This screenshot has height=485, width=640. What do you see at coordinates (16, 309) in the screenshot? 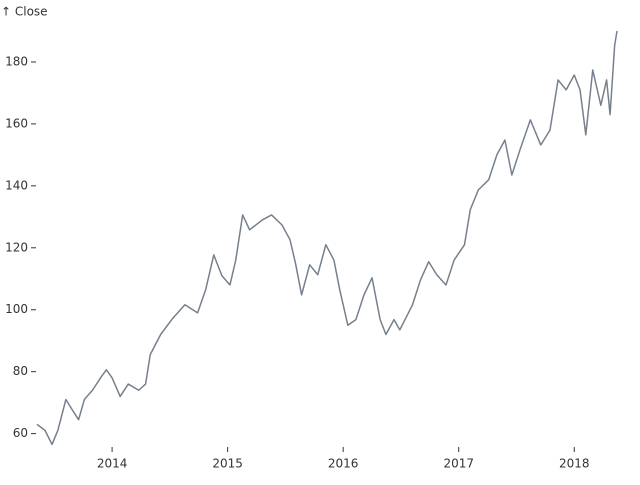
I see `y-tick-label: 100` at bounding box center [16, 309].